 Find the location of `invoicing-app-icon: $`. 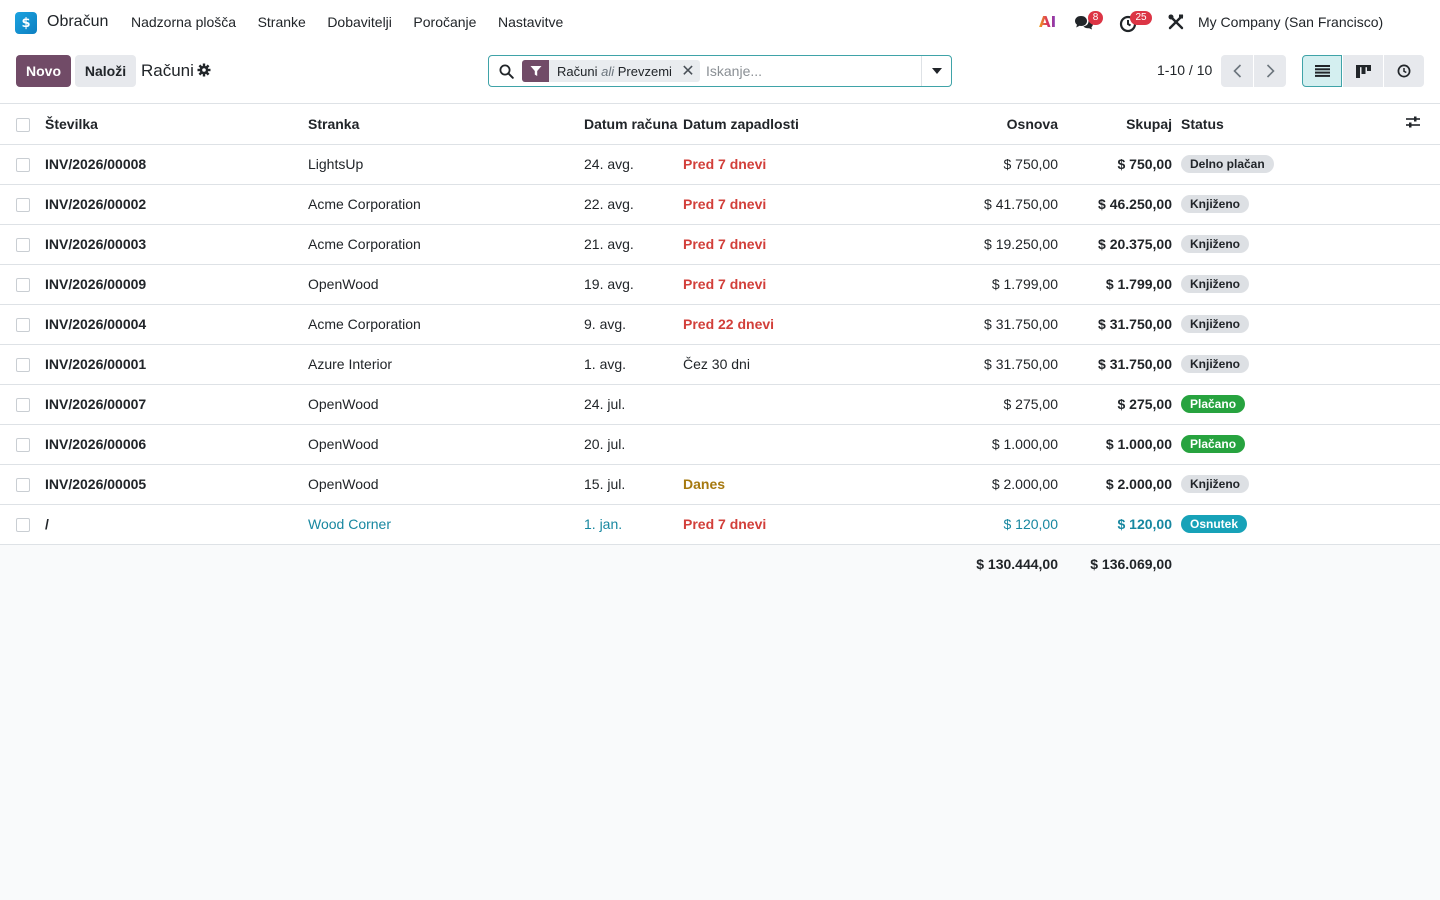

invoicing-app-icon: $ is located at coordinates (26, 23).